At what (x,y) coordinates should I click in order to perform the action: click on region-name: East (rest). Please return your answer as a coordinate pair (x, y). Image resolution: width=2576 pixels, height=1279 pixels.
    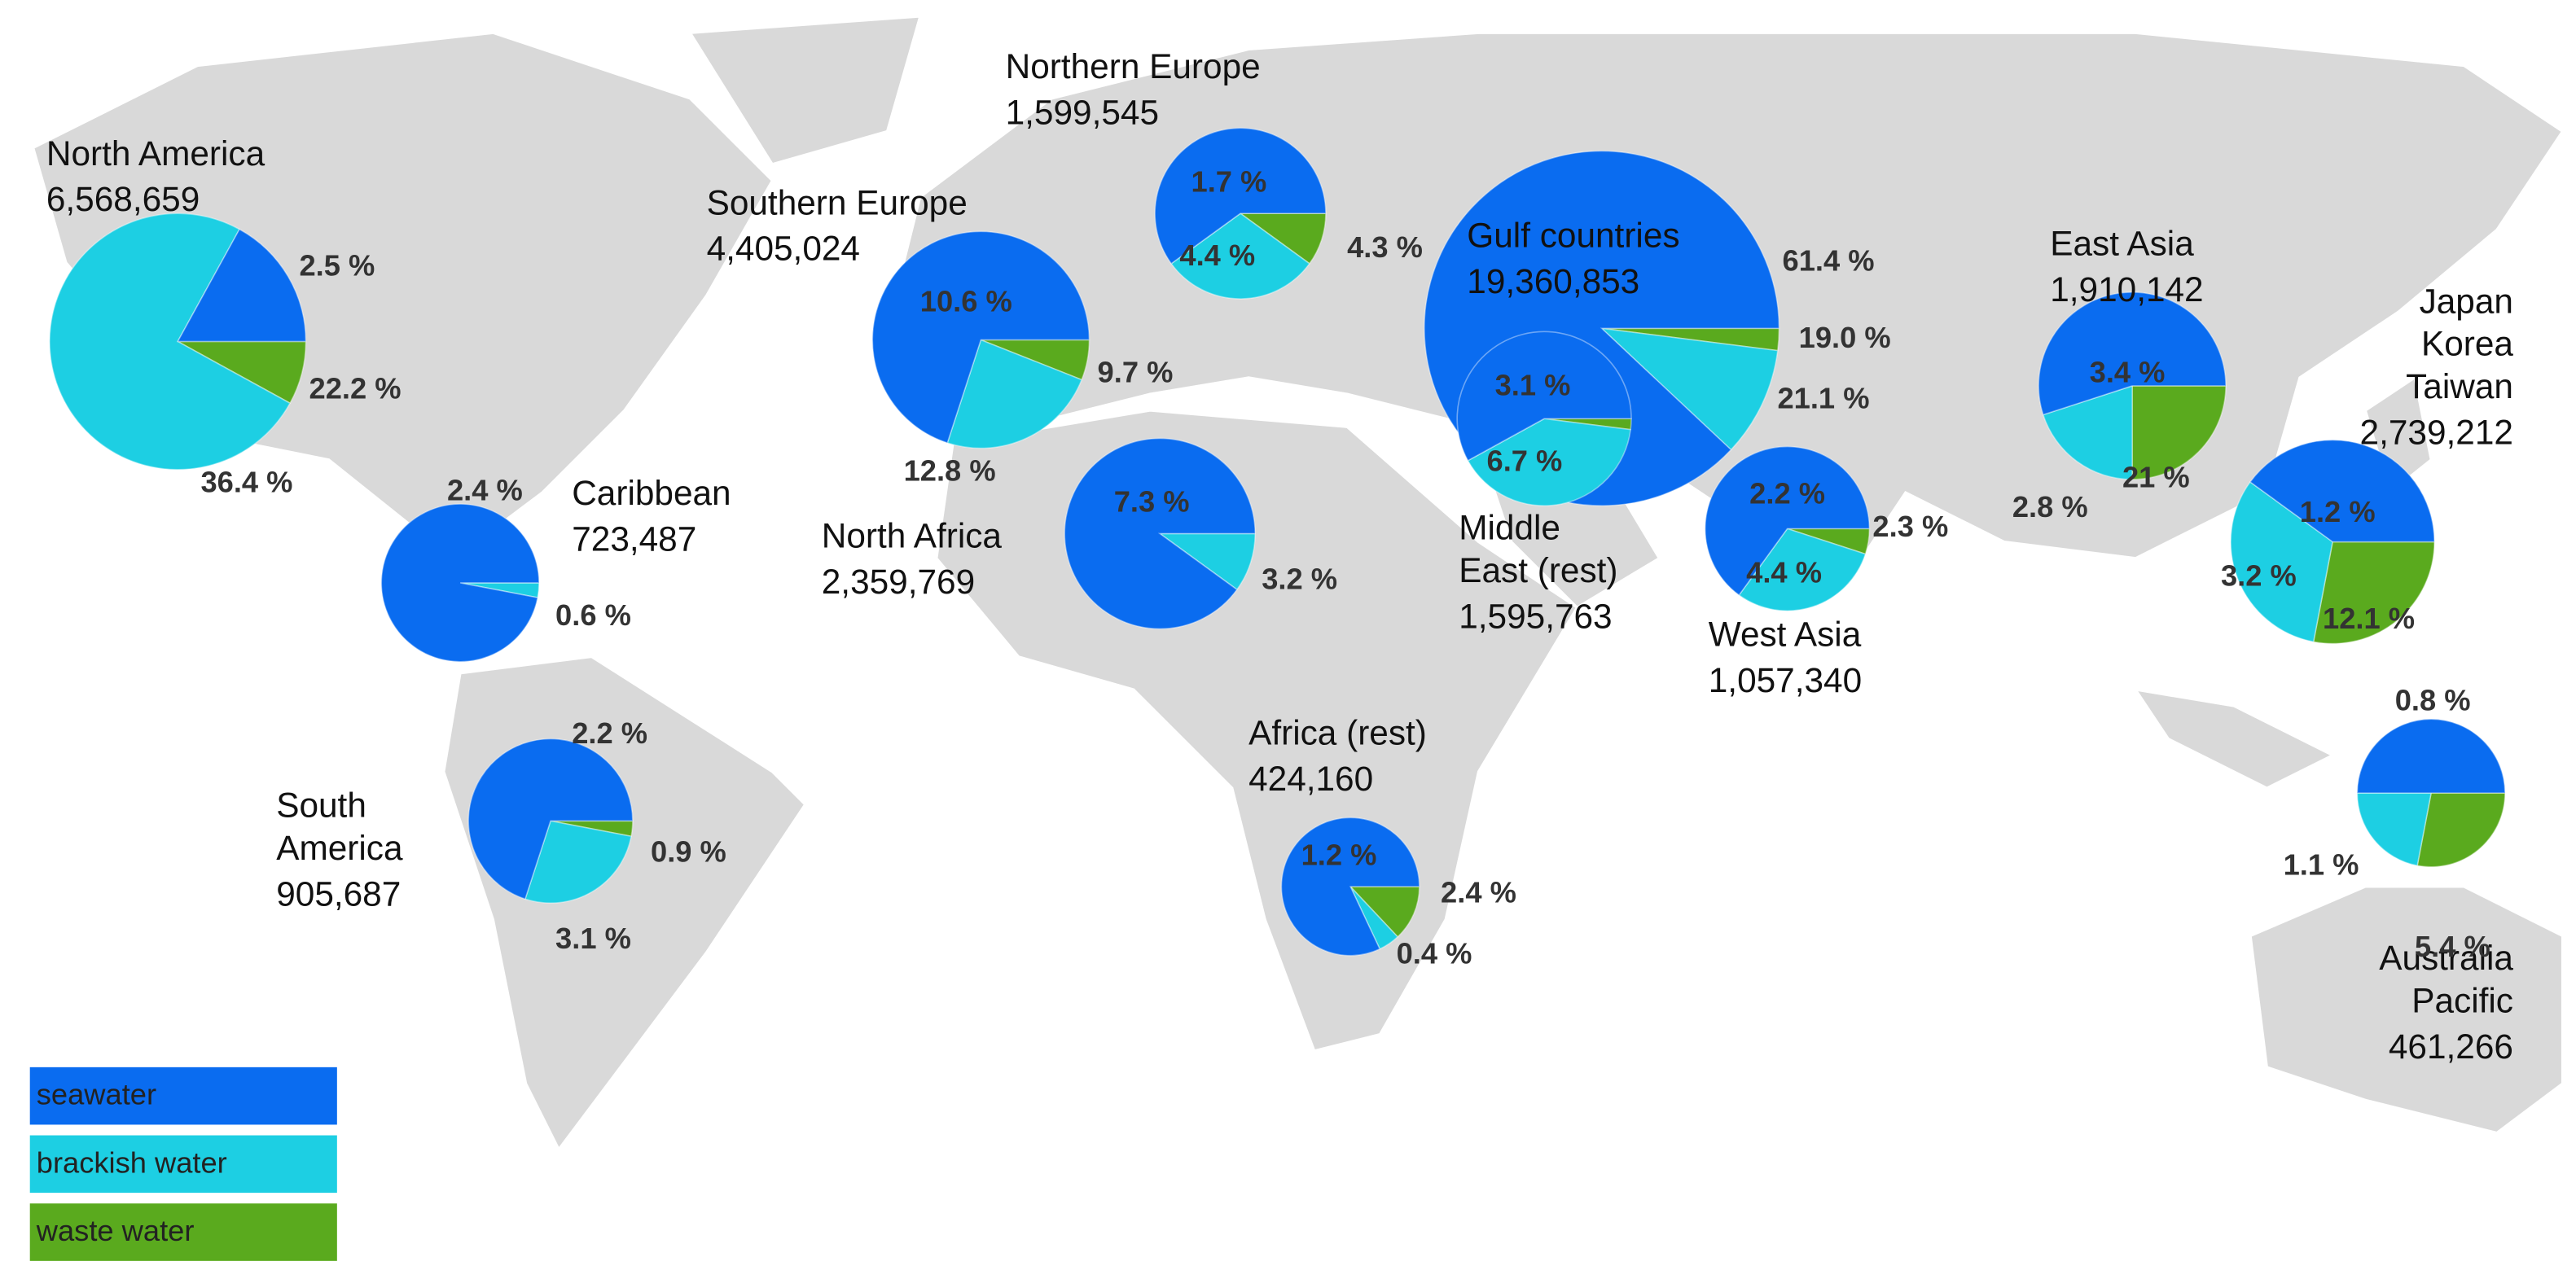
    Looking at the image, I should click on (1538, 570).